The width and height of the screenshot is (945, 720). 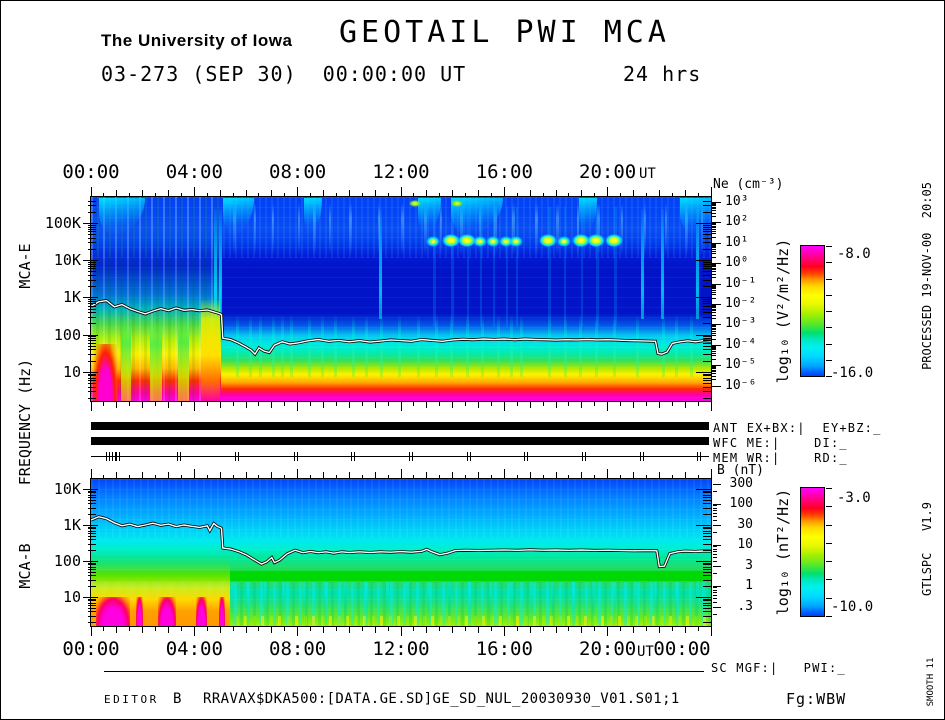 I want to click on b-tick-label: 30, so click(x=745, y=524).